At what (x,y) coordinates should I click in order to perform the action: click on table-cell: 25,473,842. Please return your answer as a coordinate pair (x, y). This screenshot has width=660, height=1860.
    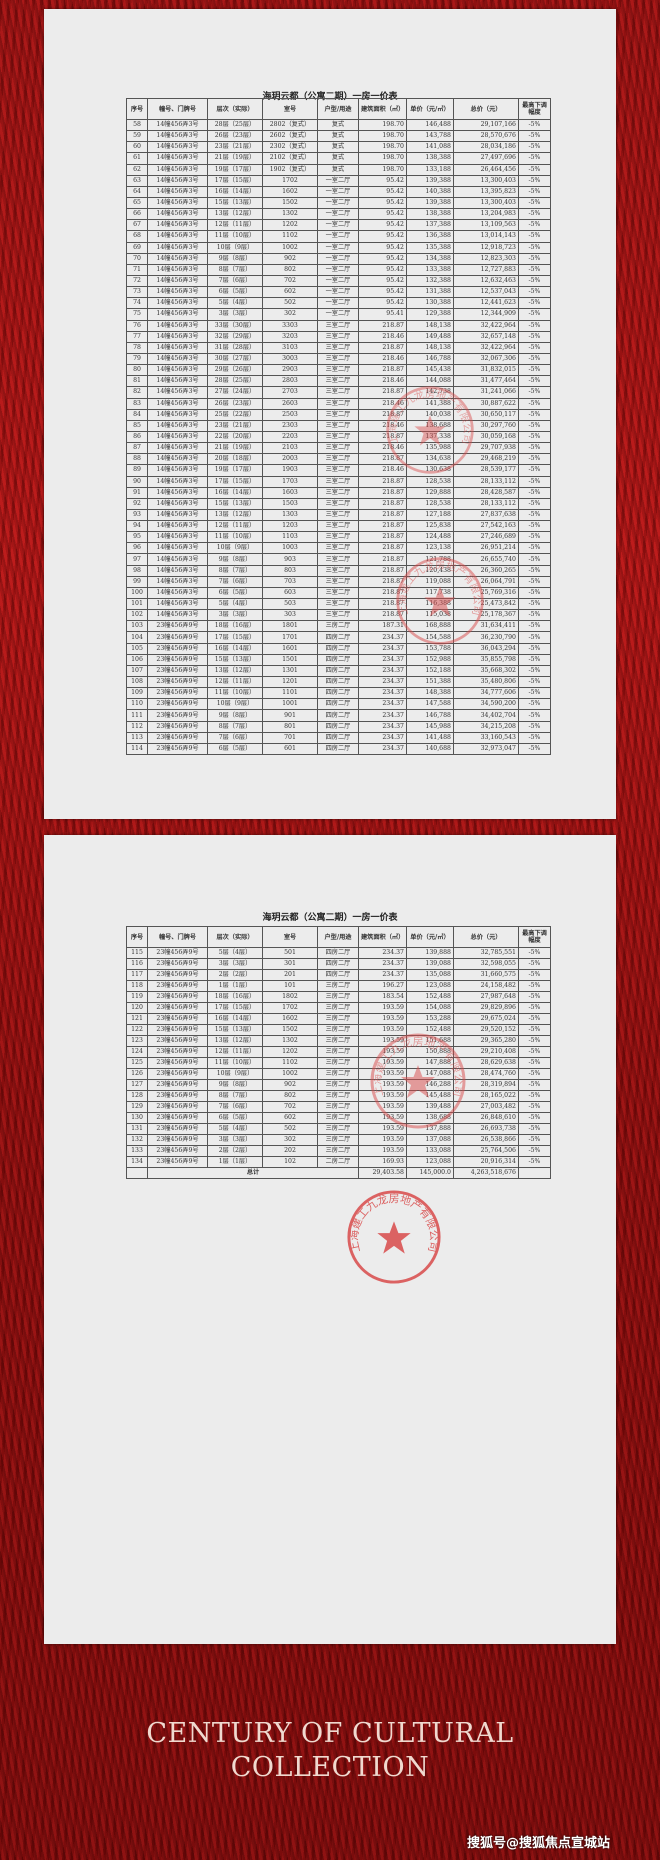
    Looking at the image, I should click on (486, 604).